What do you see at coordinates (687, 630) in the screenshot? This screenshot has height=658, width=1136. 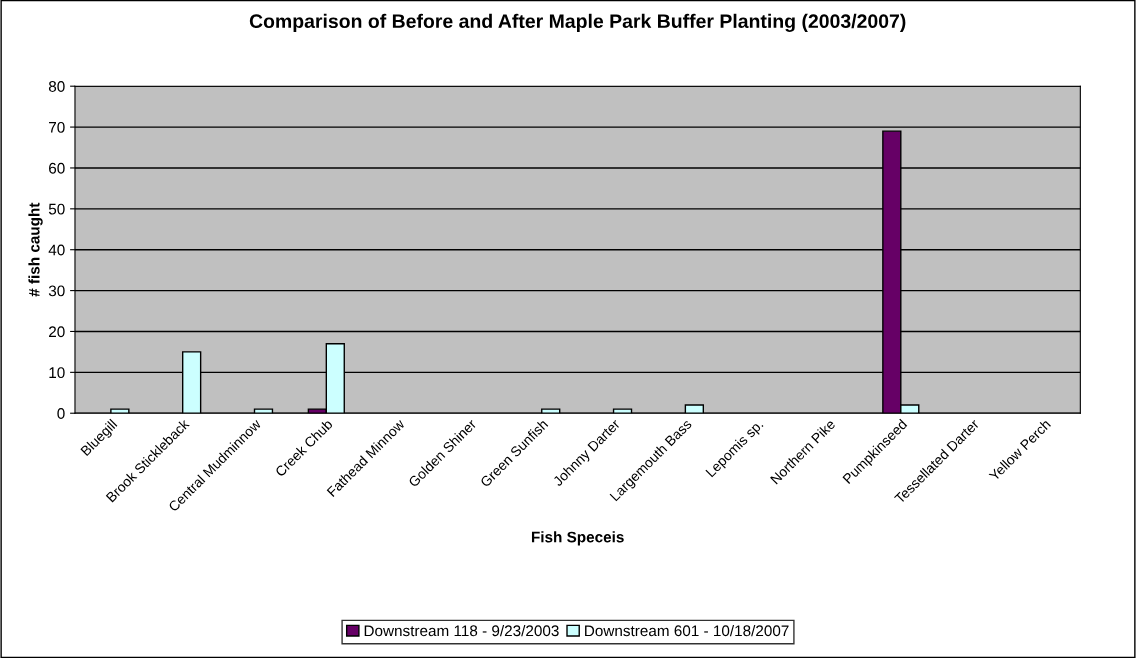 I see `legend-label: Downstream 601 - 10/18/2007` at bounding box center [687, 630].